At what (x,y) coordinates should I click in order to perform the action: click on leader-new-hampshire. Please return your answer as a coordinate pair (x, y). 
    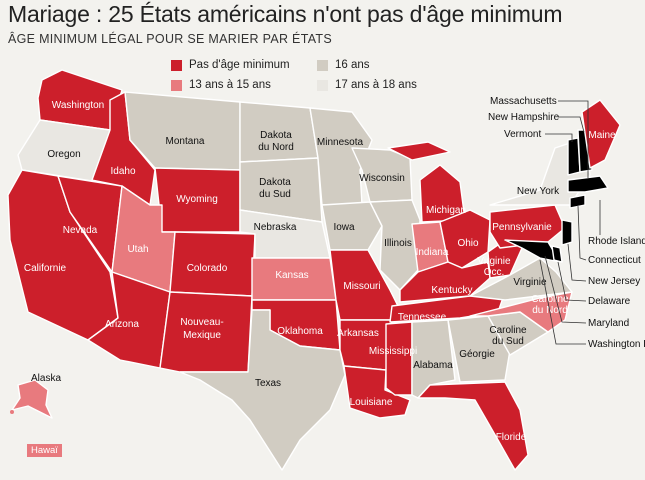
    Looking at the image, I should click on (571, 124).